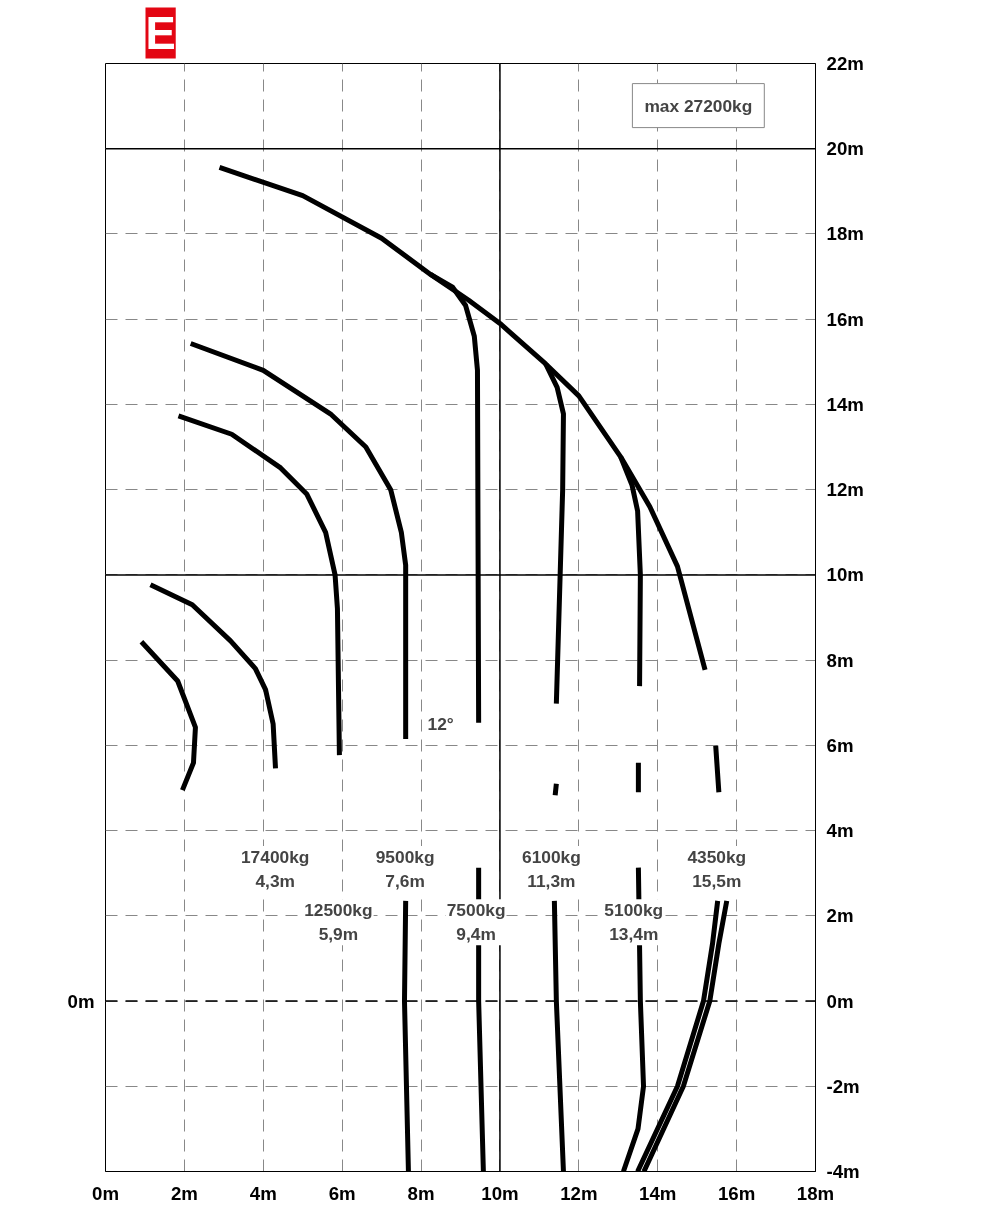 The image size is (1003, 1230). Describe the element at coordinates (184, 1193) in the screenshot. I see `x-tick-label: 2m` at that location.